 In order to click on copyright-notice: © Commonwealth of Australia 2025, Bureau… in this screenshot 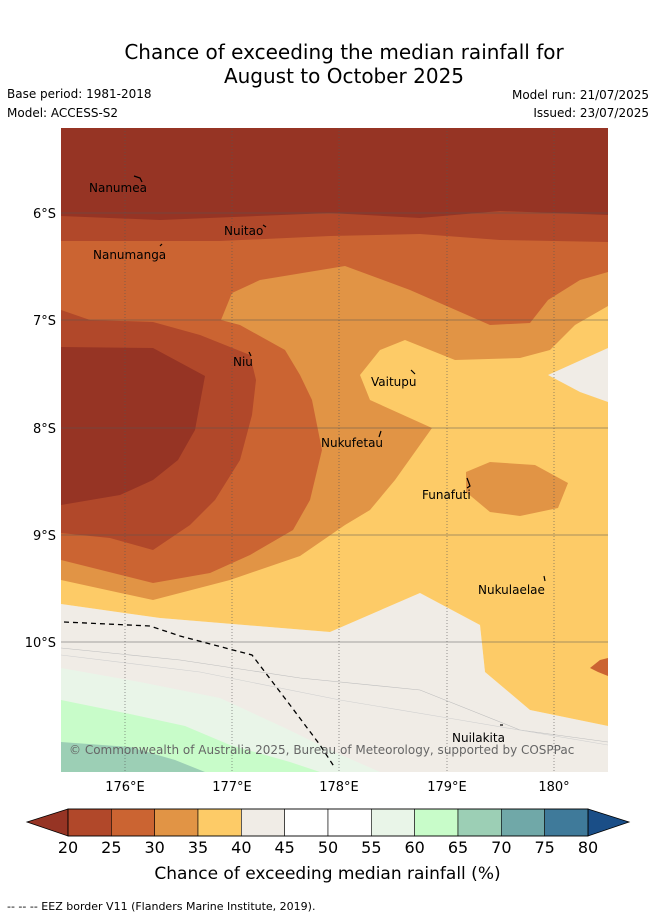, I will do `click(321, 750)`.